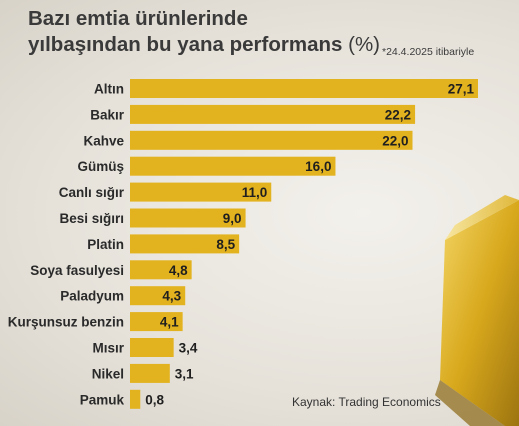 The width and height of the screenshot is (519, 426). I want to click on value-label-5: 9,0, so click(232, 218).